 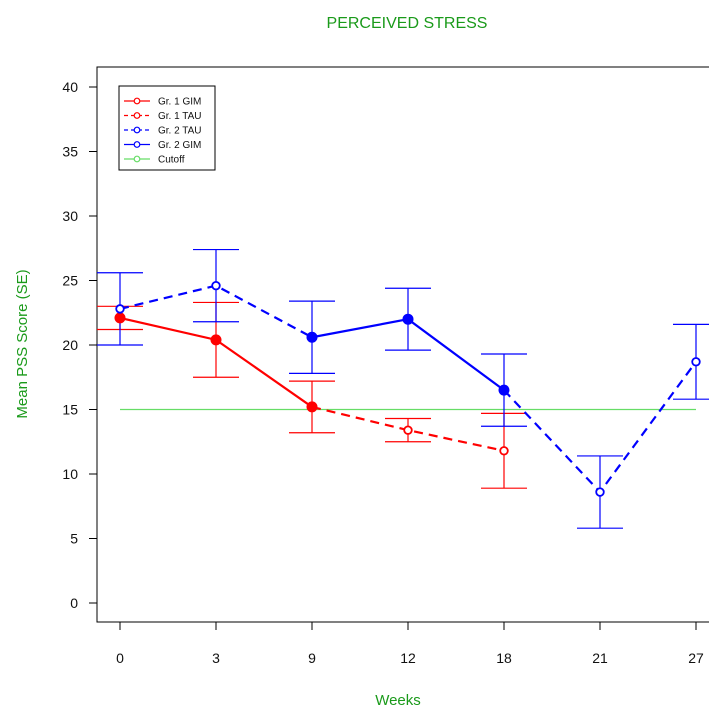 I want to click on legend-item: Gr. 1 GIM, so click(x=162, y=102).